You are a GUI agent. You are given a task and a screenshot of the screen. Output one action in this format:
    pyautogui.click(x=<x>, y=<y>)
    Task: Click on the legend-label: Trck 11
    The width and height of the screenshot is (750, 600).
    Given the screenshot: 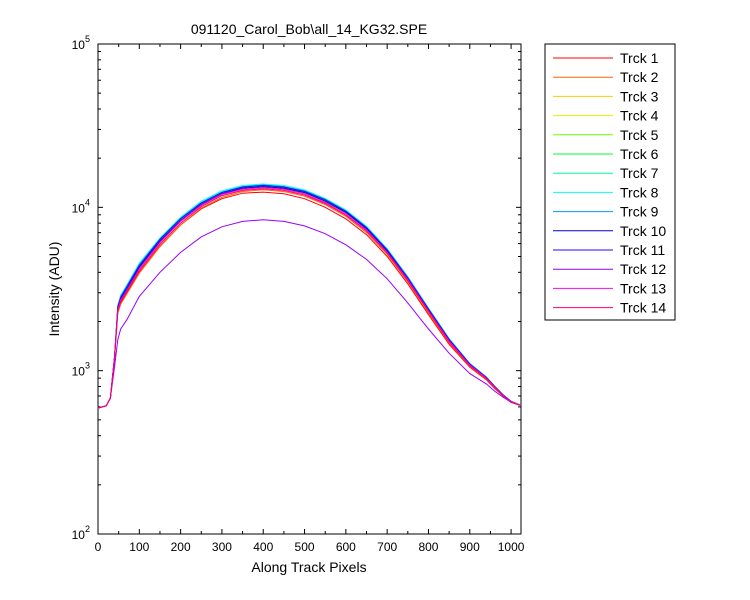 What is the action you would take?
    pyautogui.click(x=642, y=250)
    